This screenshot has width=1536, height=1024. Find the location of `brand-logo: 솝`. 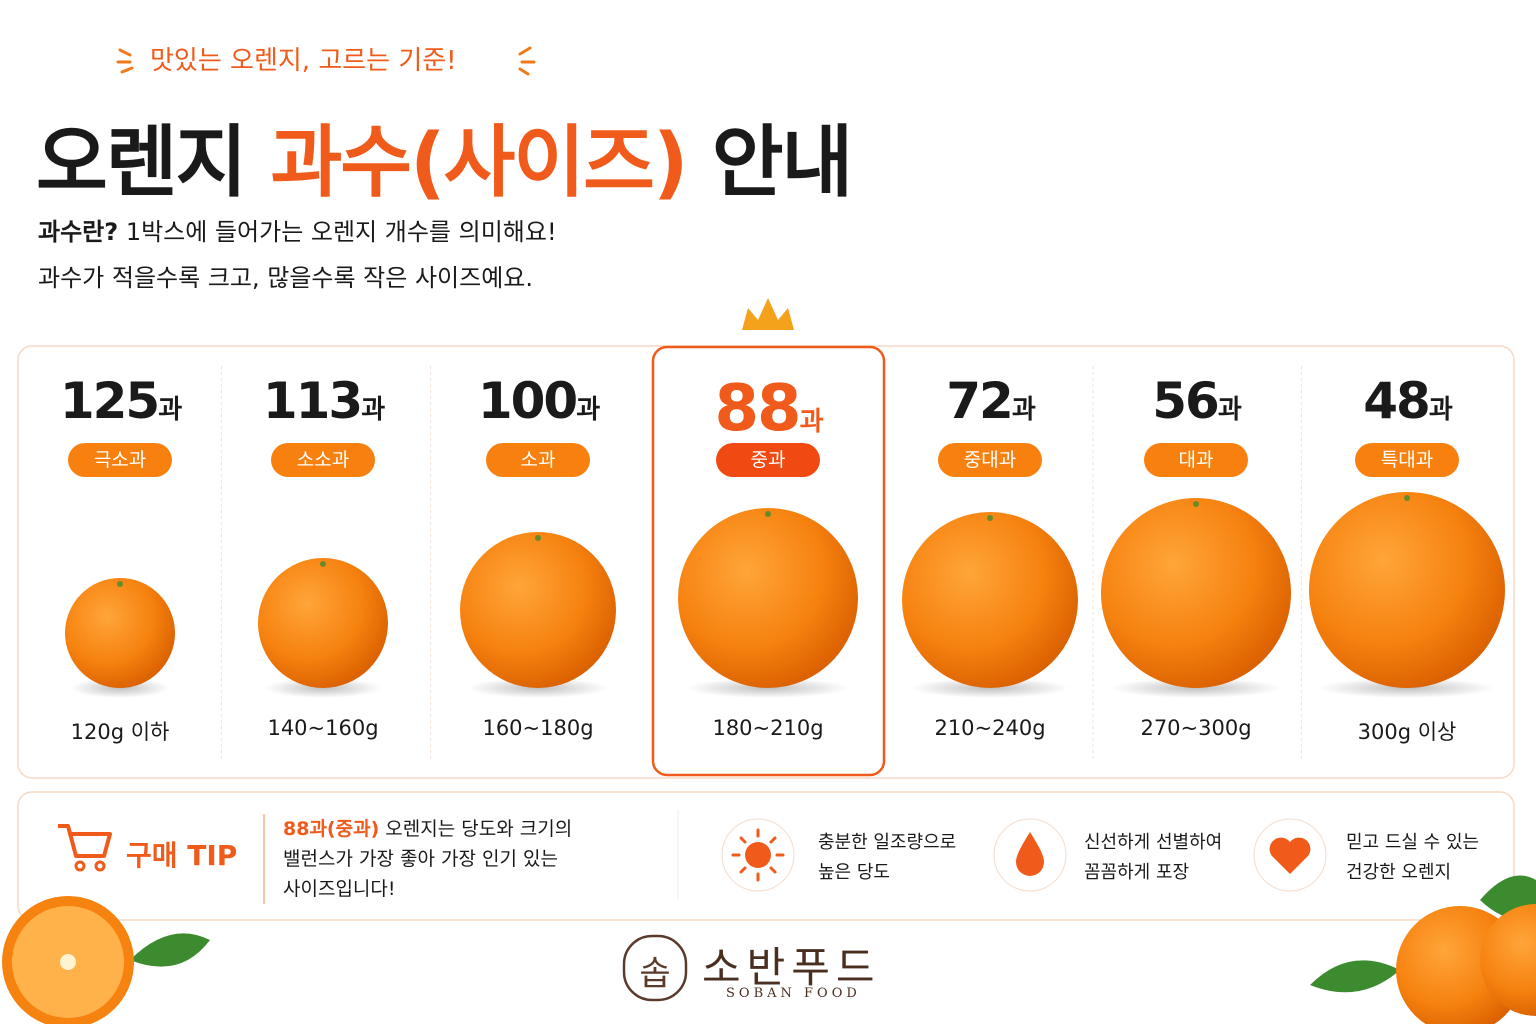

brand-logo: 솝 is located at coordinates (655, 974).